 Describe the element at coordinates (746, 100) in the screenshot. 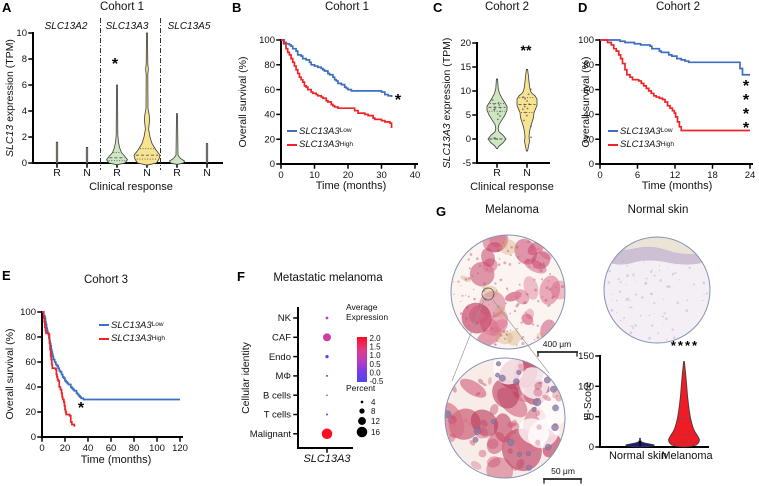

I see `sig-panel-d-star: *` at that location.